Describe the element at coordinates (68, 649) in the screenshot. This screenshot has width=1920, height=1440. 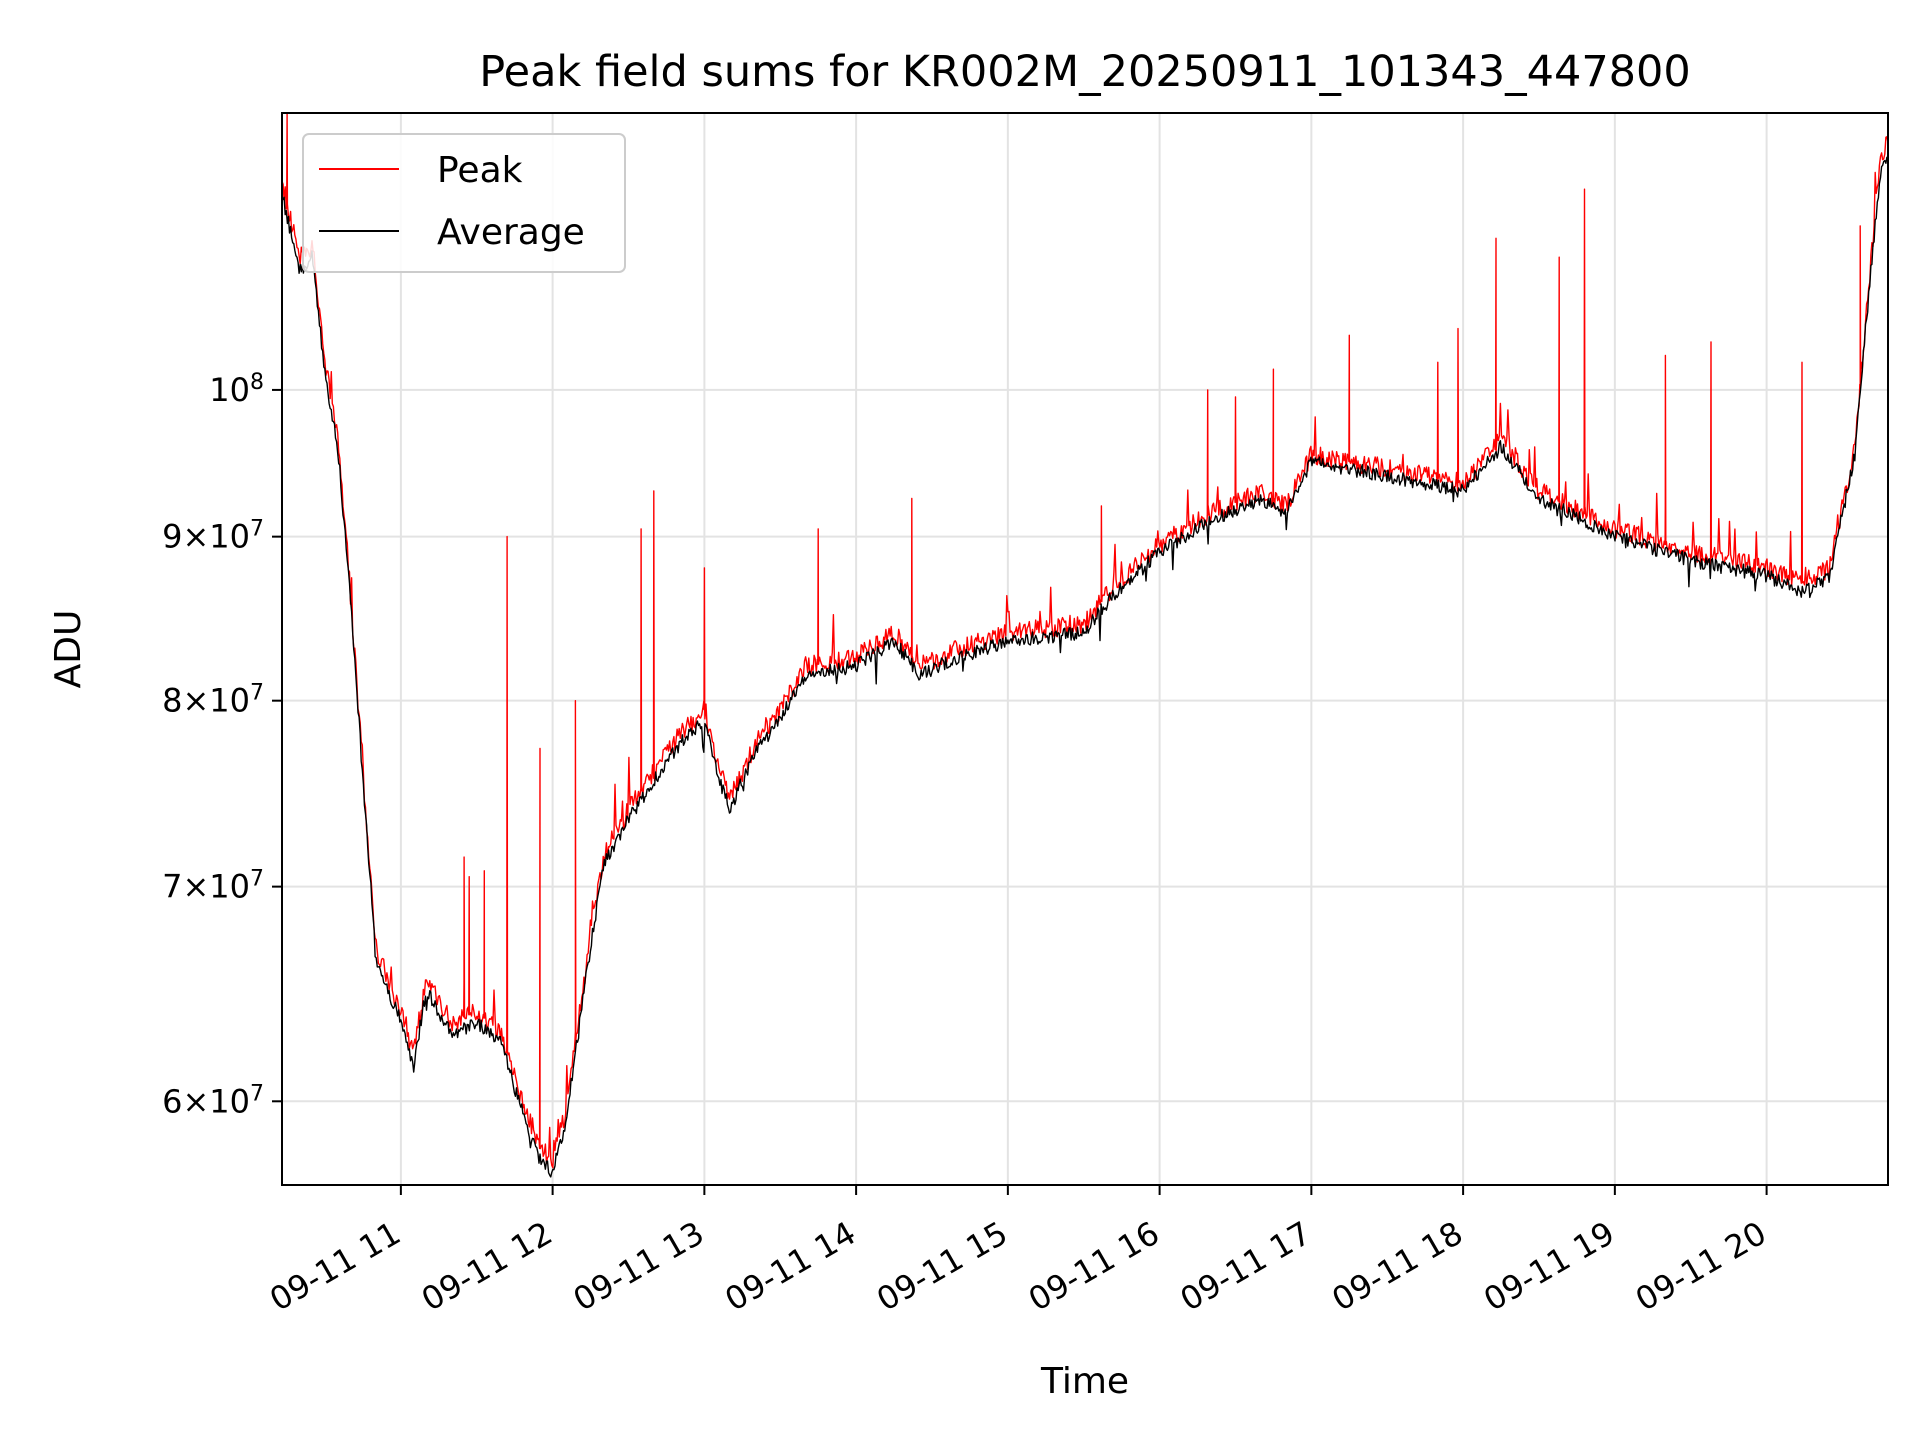
I see `y-axis-label: ADU` at that location.